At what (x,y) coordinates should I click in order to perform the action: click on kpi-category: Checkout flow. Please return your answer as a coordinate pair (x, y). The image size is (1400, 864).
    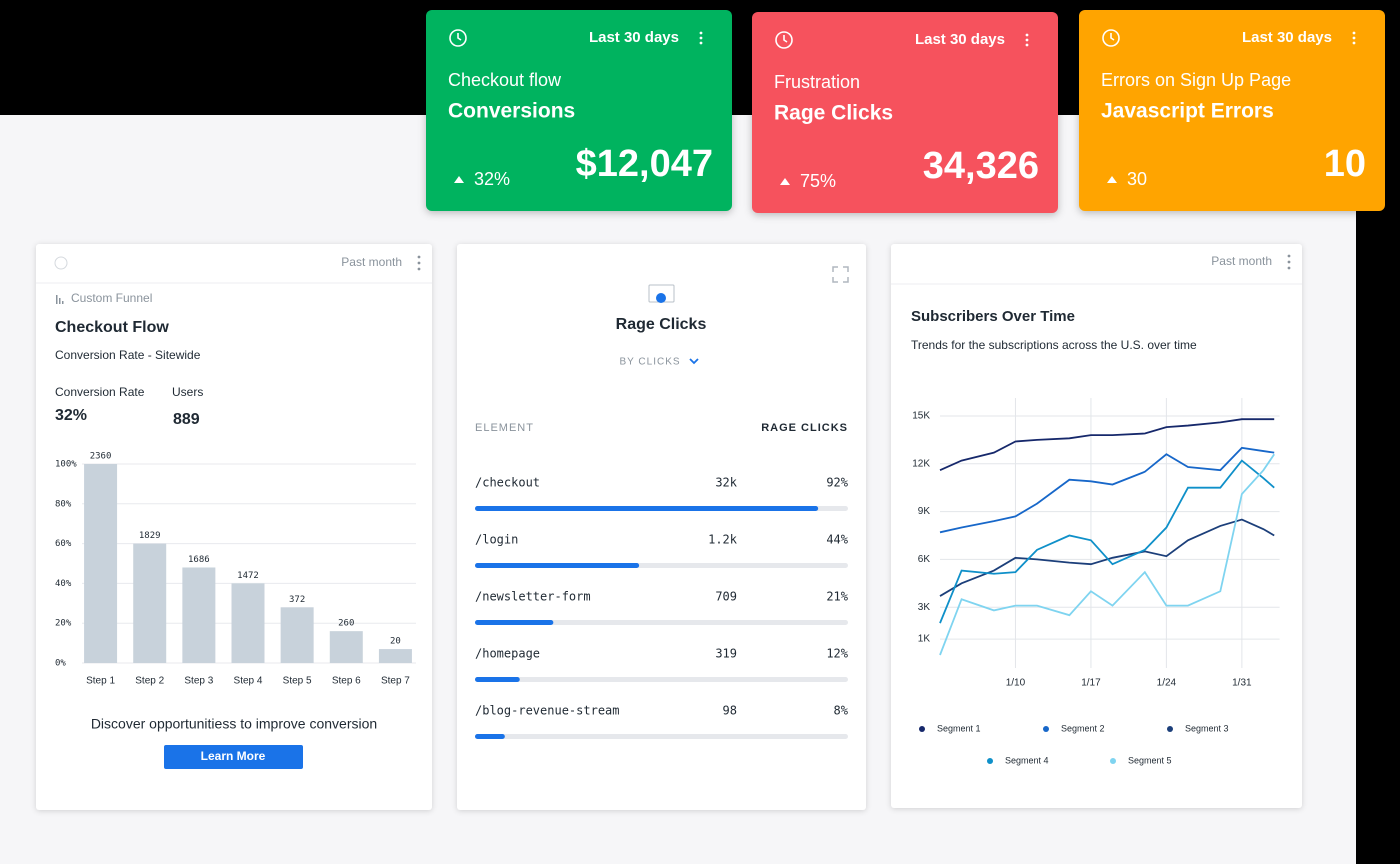
    Looking at the image, I should click on (505, 80).